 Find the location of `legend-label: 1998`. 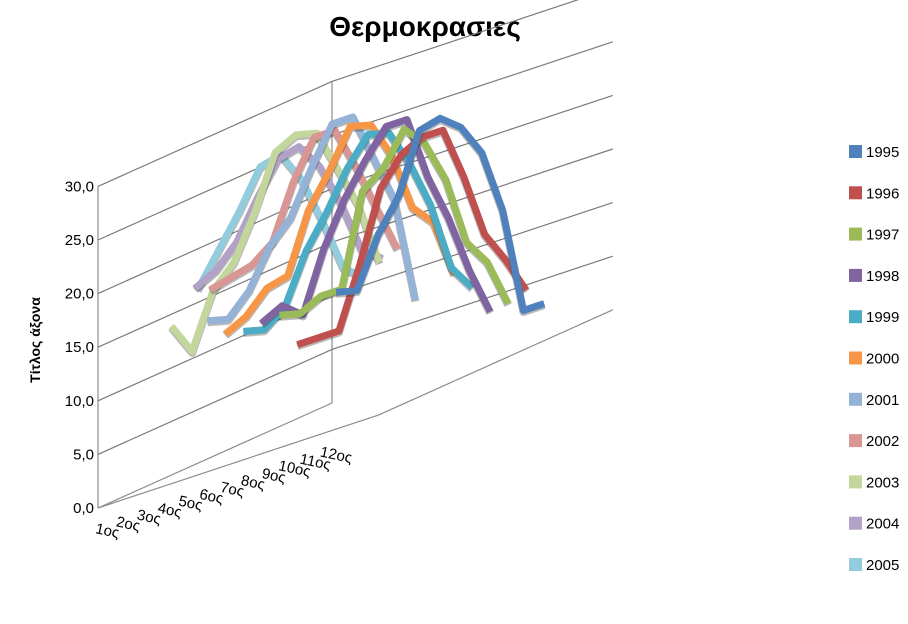

legend-label: 1998 is located at coordinates (882, 276).